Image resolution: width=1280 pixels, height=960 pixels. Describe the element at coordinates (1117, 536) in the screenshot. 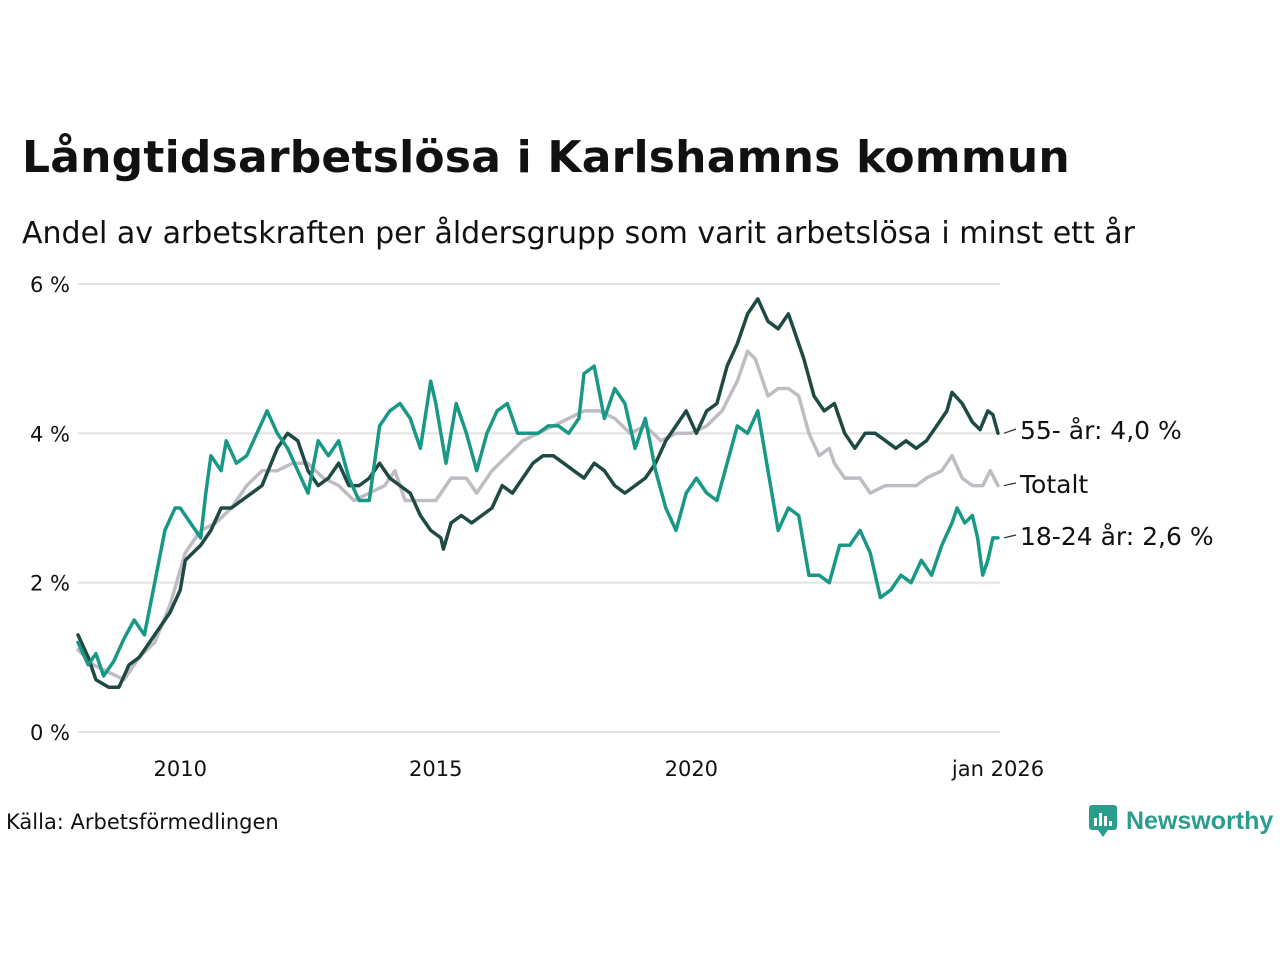

I see `series-label-youth: 18-24 år: 2,6 %` at that location.